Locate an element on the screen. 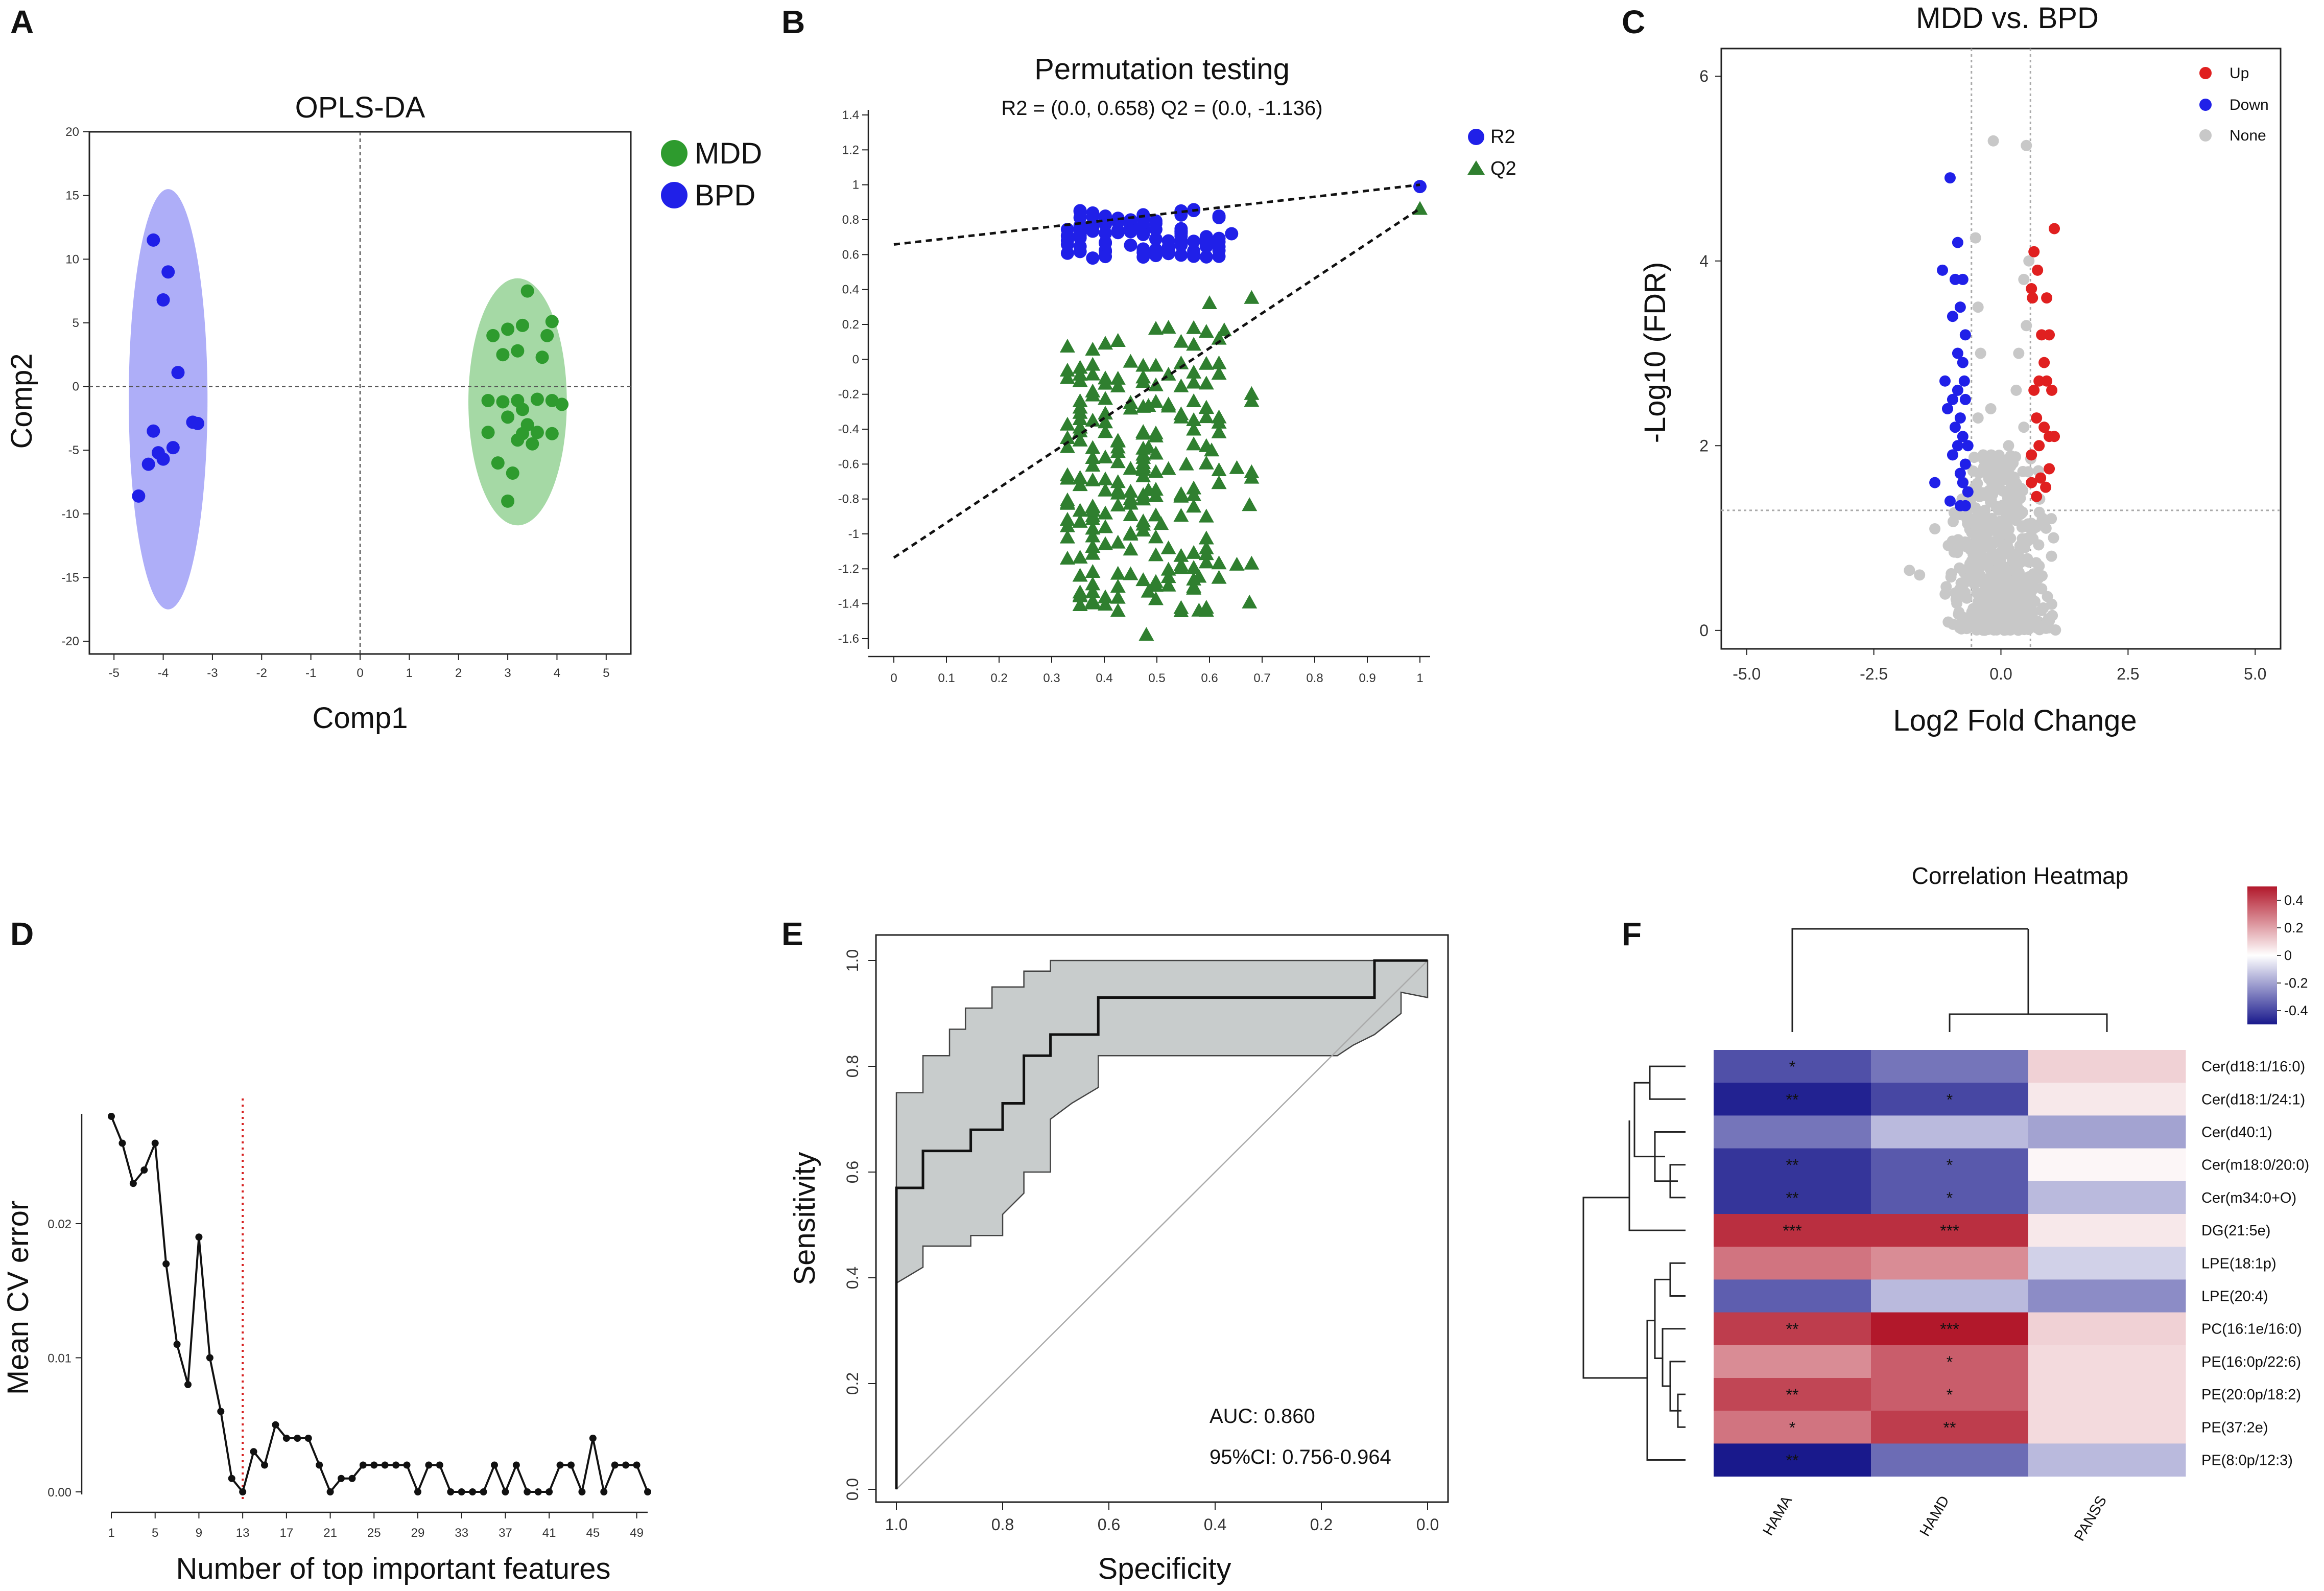 The height and width of the screenshot is (1591, 2324). heatmap-row-label: PE(16:0p/22:6) is located at coordinates (2251, 1362).